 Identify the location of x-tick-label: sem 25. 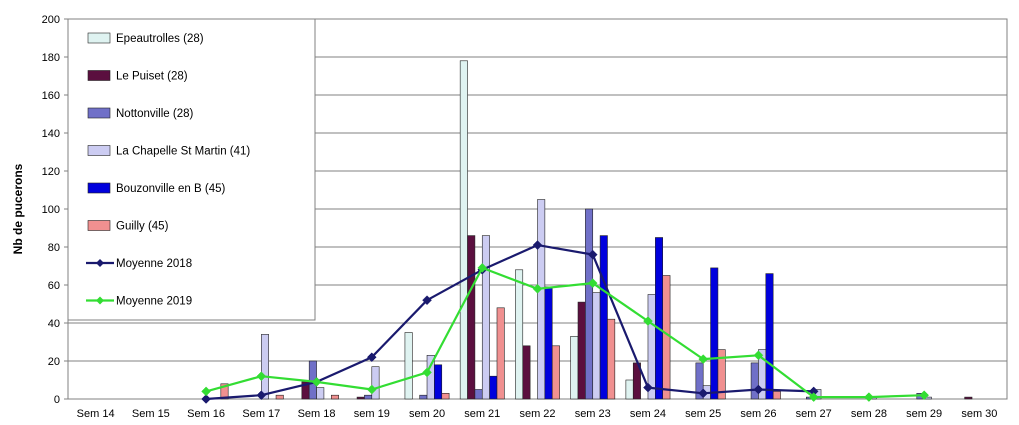
(703, 414).